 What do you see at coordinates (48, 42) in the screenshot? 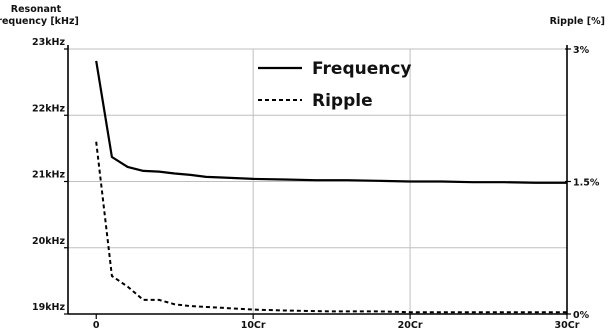
I see `y-left-tick-label-0: 23kHz` at bounding box center [48, 42].